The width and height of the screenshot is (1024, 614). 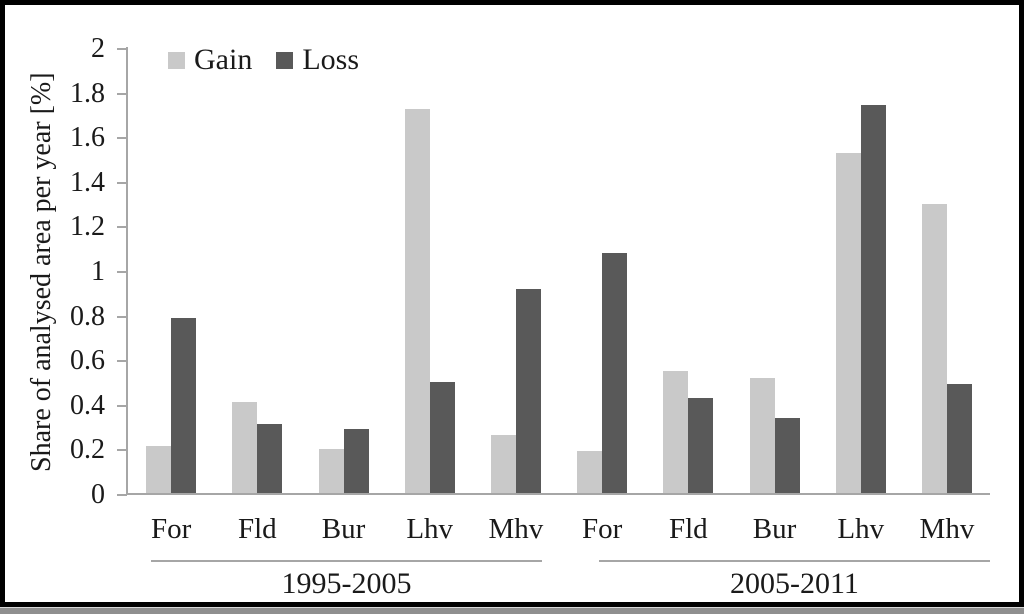 What do you see at coordinates (346, 583) in the screenshot?
I see `period-label-1995-2005: 1995-2005` at bounding box center [346, 583].